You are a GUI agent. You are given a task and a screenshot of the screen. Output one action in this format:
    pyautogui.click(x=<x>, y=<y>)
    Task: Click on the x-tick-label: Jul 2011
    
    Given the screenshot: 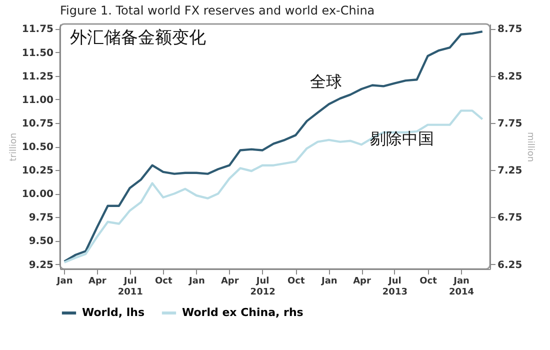 What is the action you would take?
    pyautogui.click(x=130, y=287)
    